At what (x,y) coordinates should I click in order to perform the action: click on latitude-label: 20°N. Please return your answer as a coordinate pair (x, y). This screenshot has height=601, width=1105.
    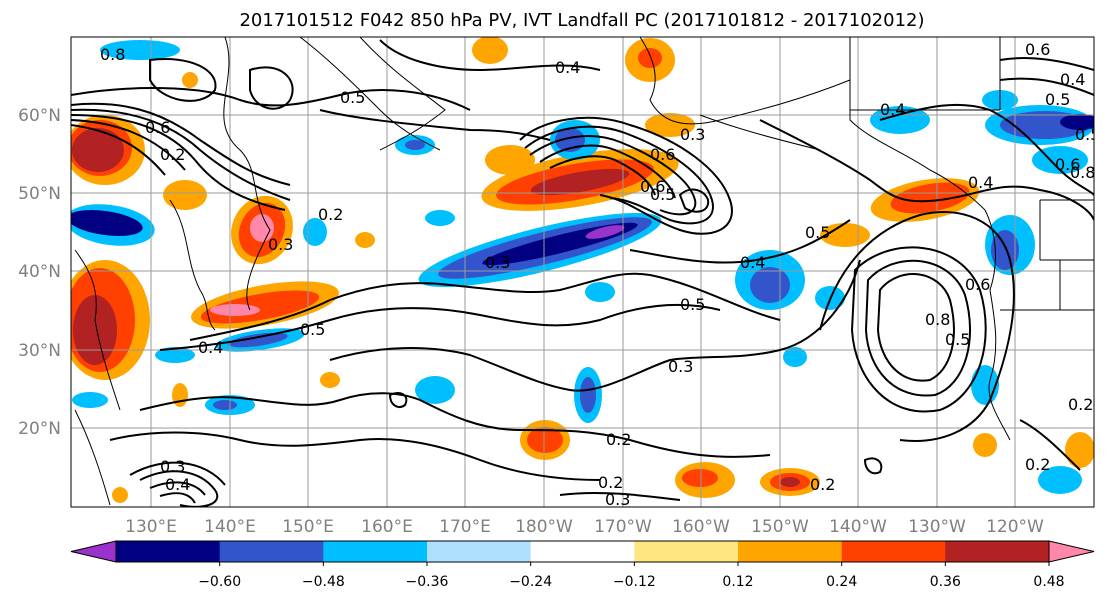
    Looking at the image, I should click on (39, 429).